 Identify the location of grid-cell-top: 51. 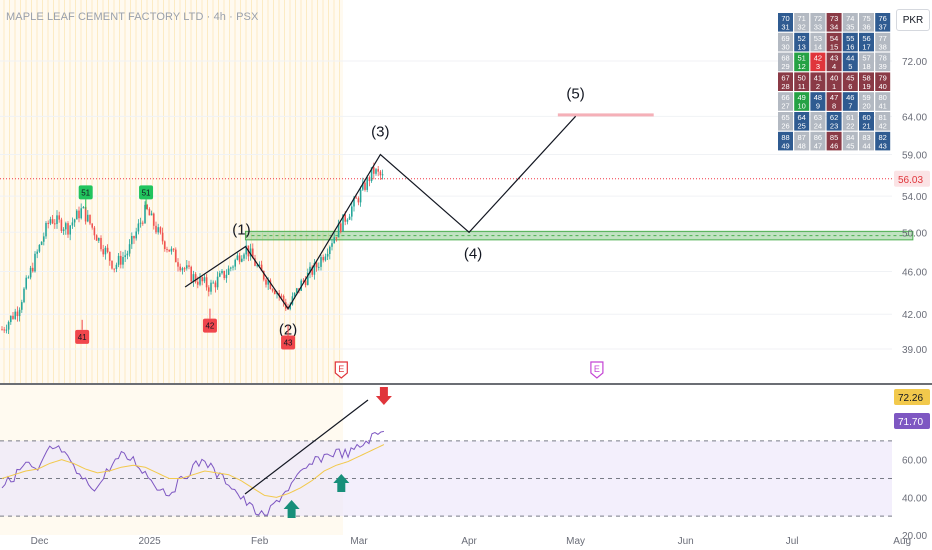
(802, 58).